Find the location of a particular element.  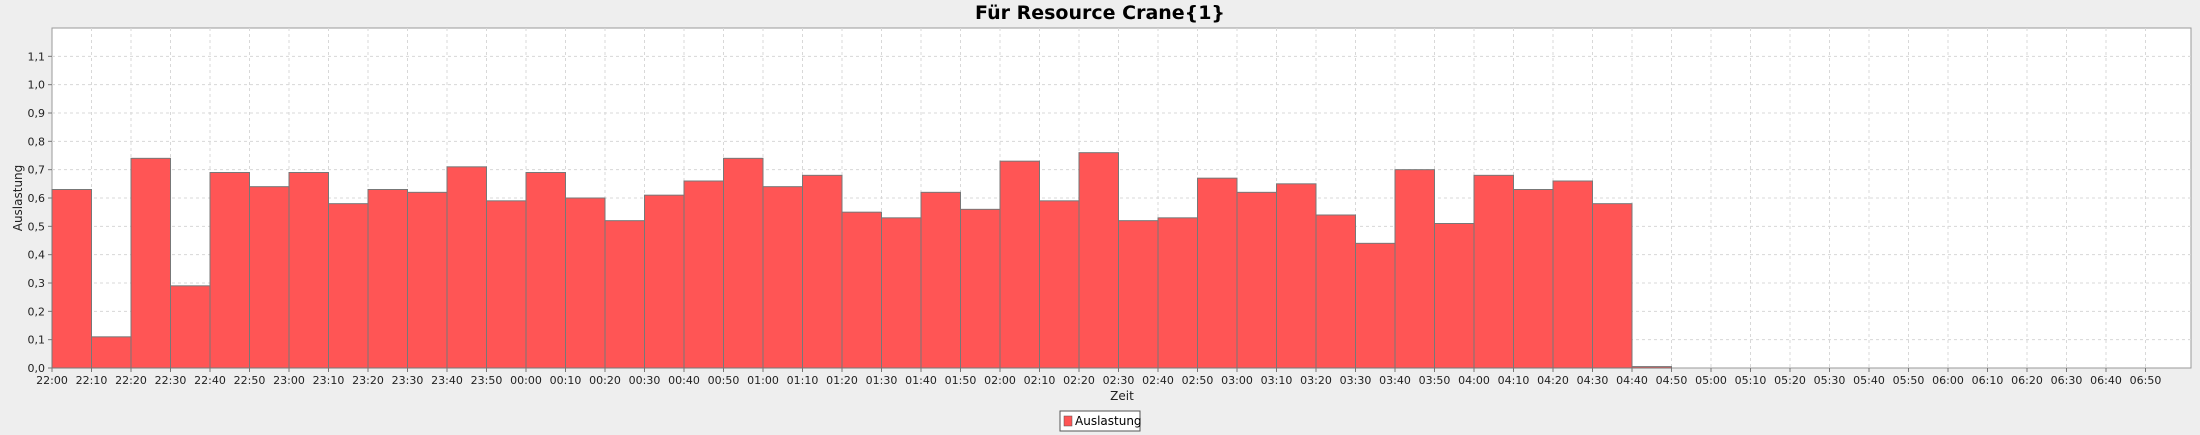

x-tick-label: 22:00 is located at coordinates (52, 380).